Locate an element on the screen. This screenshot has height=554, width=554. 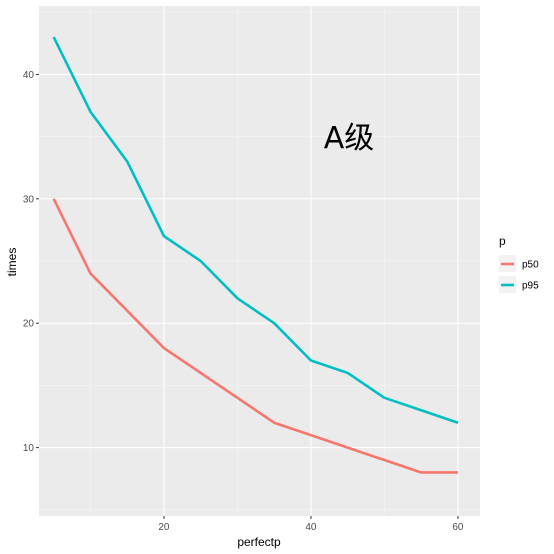
x-axis: 20 40 60 is located at coordinates (311, 524).